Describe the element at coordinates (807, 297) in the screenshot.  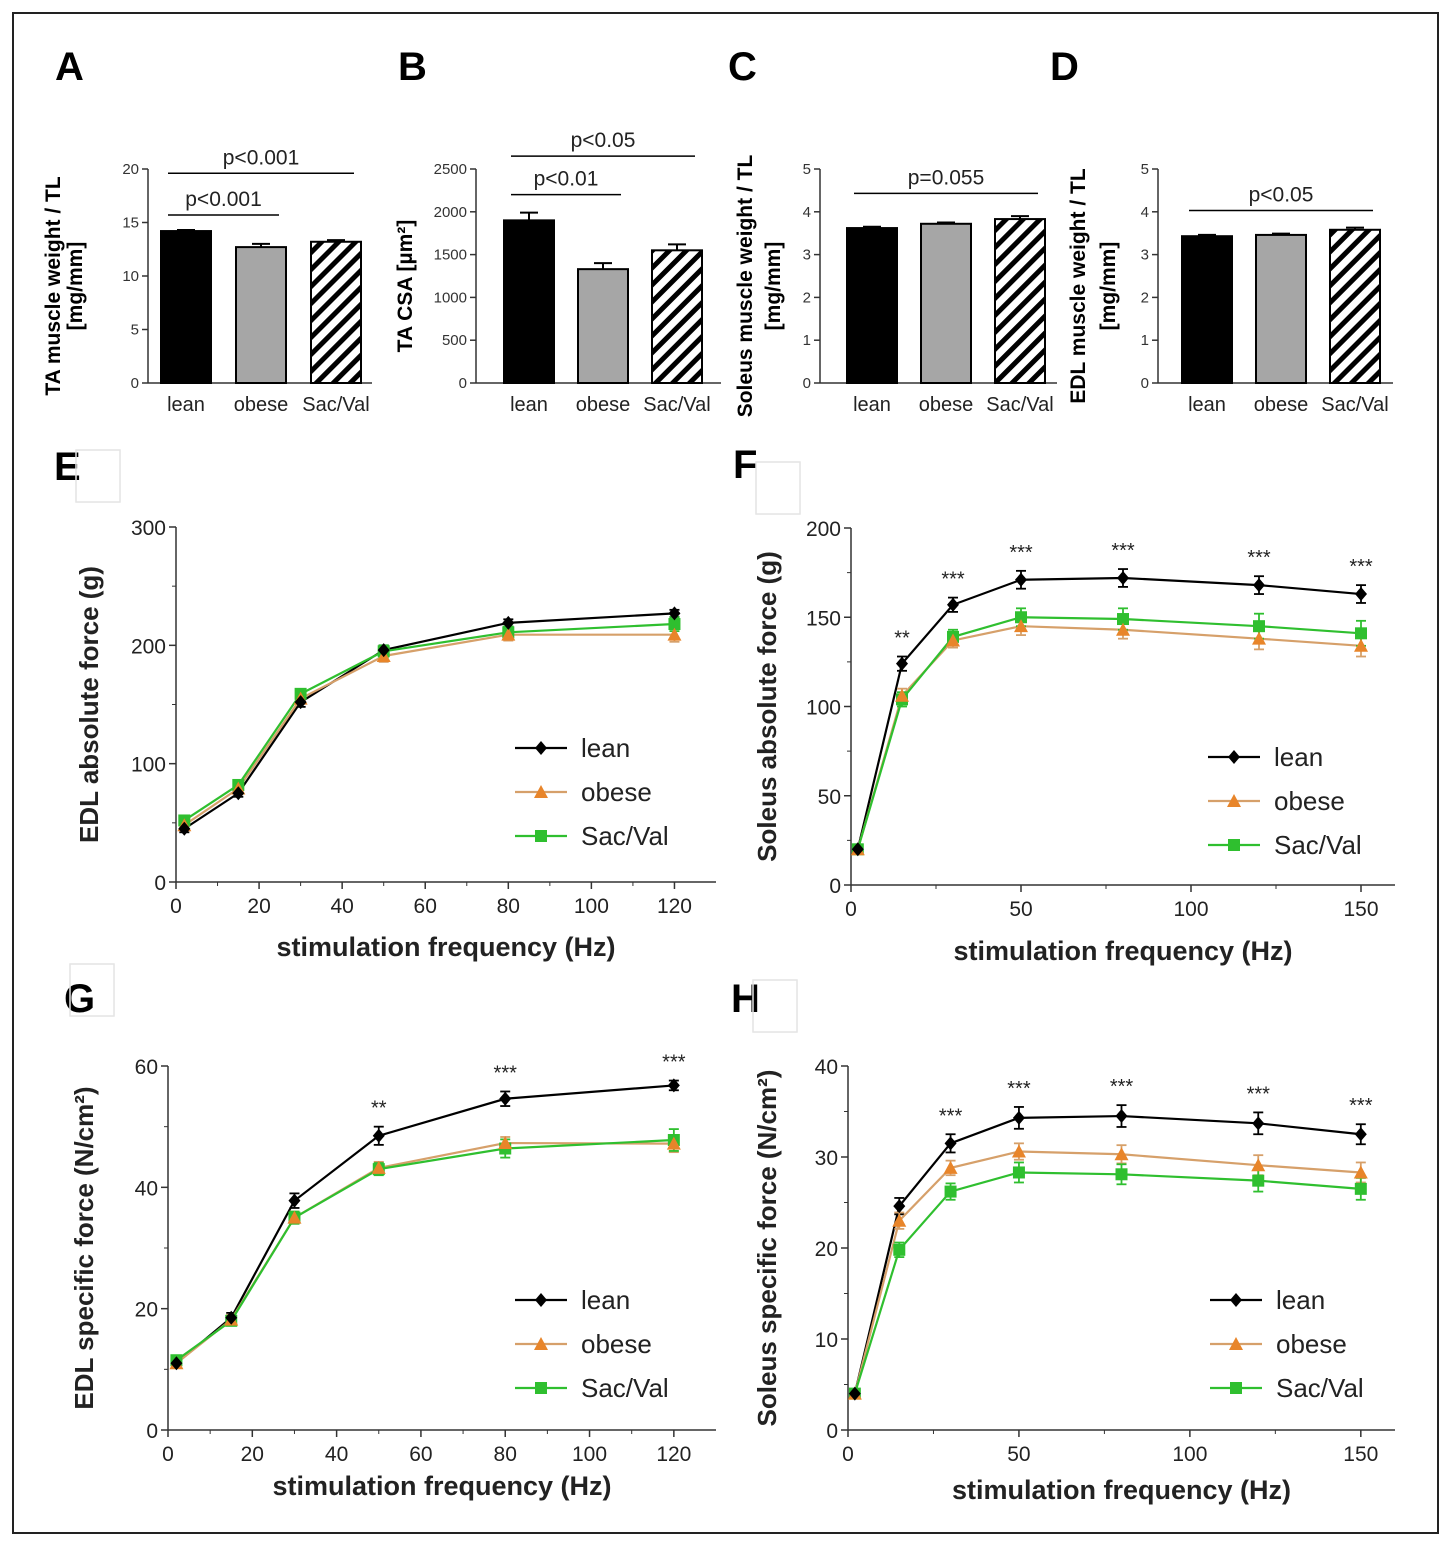
I see `panel-c-y-tick-label: 2` at that location.